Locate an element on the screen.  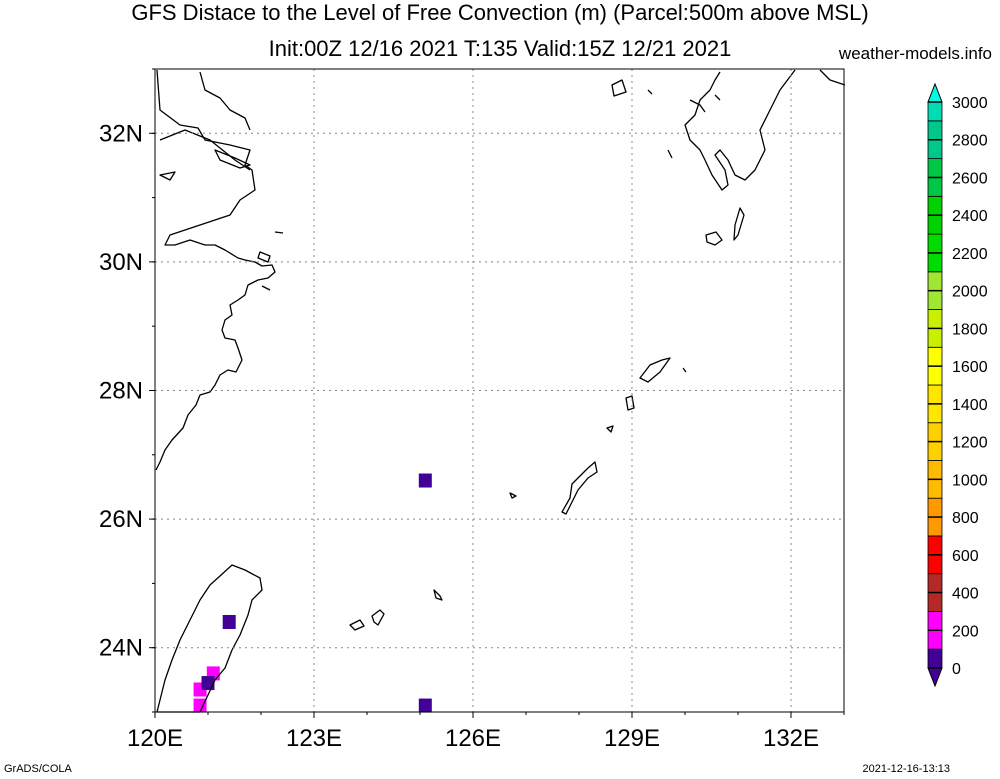
colorbar-label: 1400 is located at coordinates (970, 405).